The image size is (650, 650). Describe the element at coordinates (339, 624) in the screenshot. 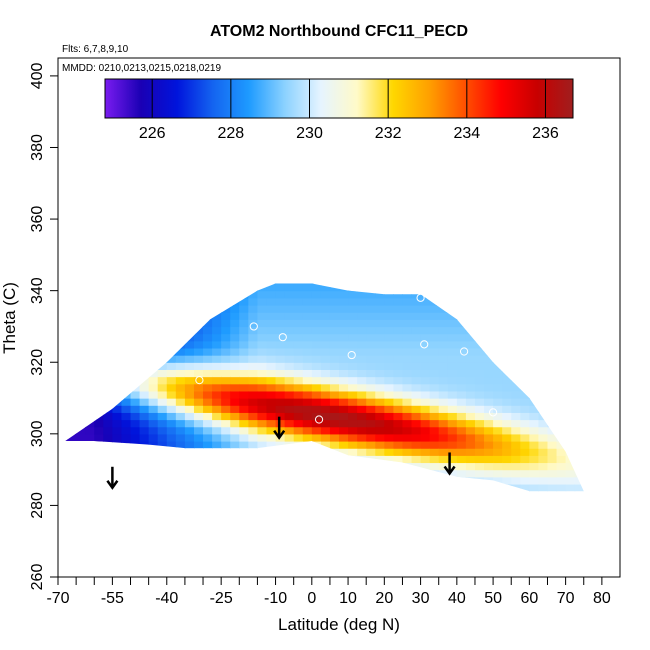

I see `x-axis-label: Latitude (deg N)` at that location.